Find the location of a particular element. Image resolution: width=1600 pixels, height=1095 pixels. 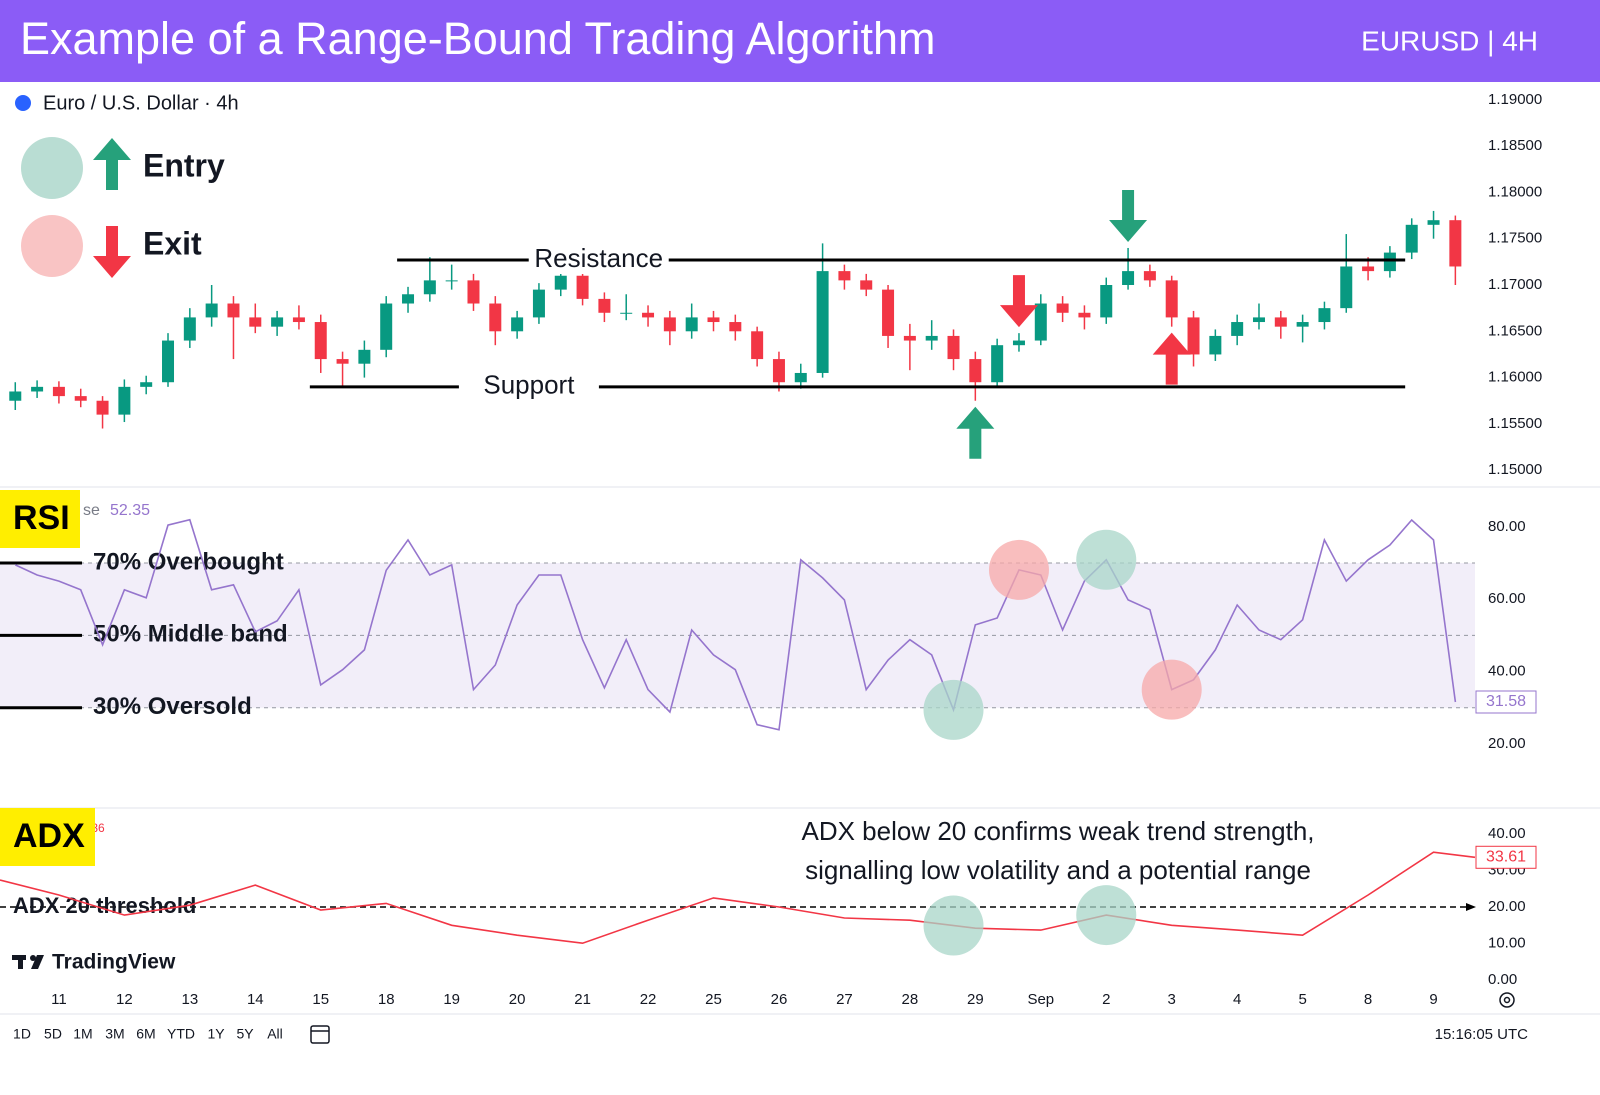

x-tick-label: 2 is located at coordinates (1106, 999).